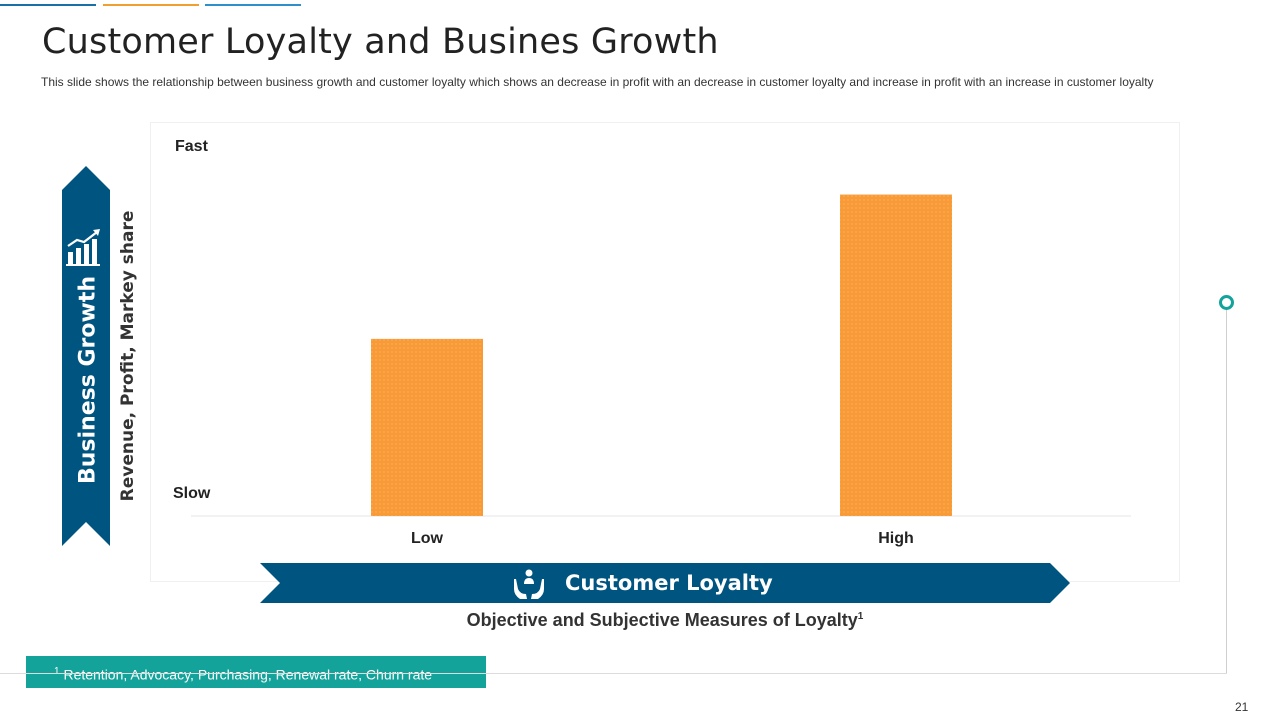 This screenshot has height=720, width=1280. Describe the element at coordinates (380, 42) in the screenshot. I see `slide-title: Customer Loyalty and Busines Growth` at that location.